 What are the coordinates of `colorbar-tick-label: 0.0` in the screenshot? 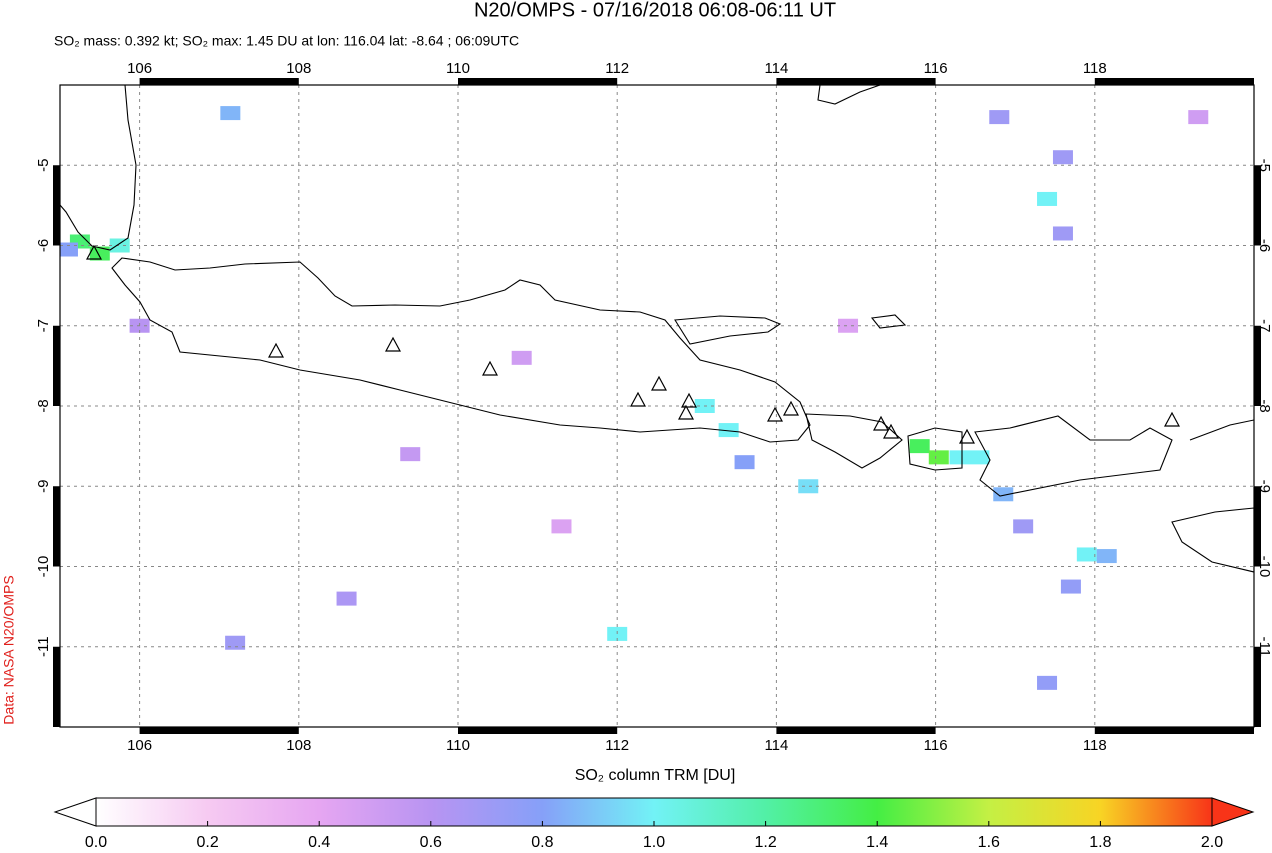 It's located at (96, 842).